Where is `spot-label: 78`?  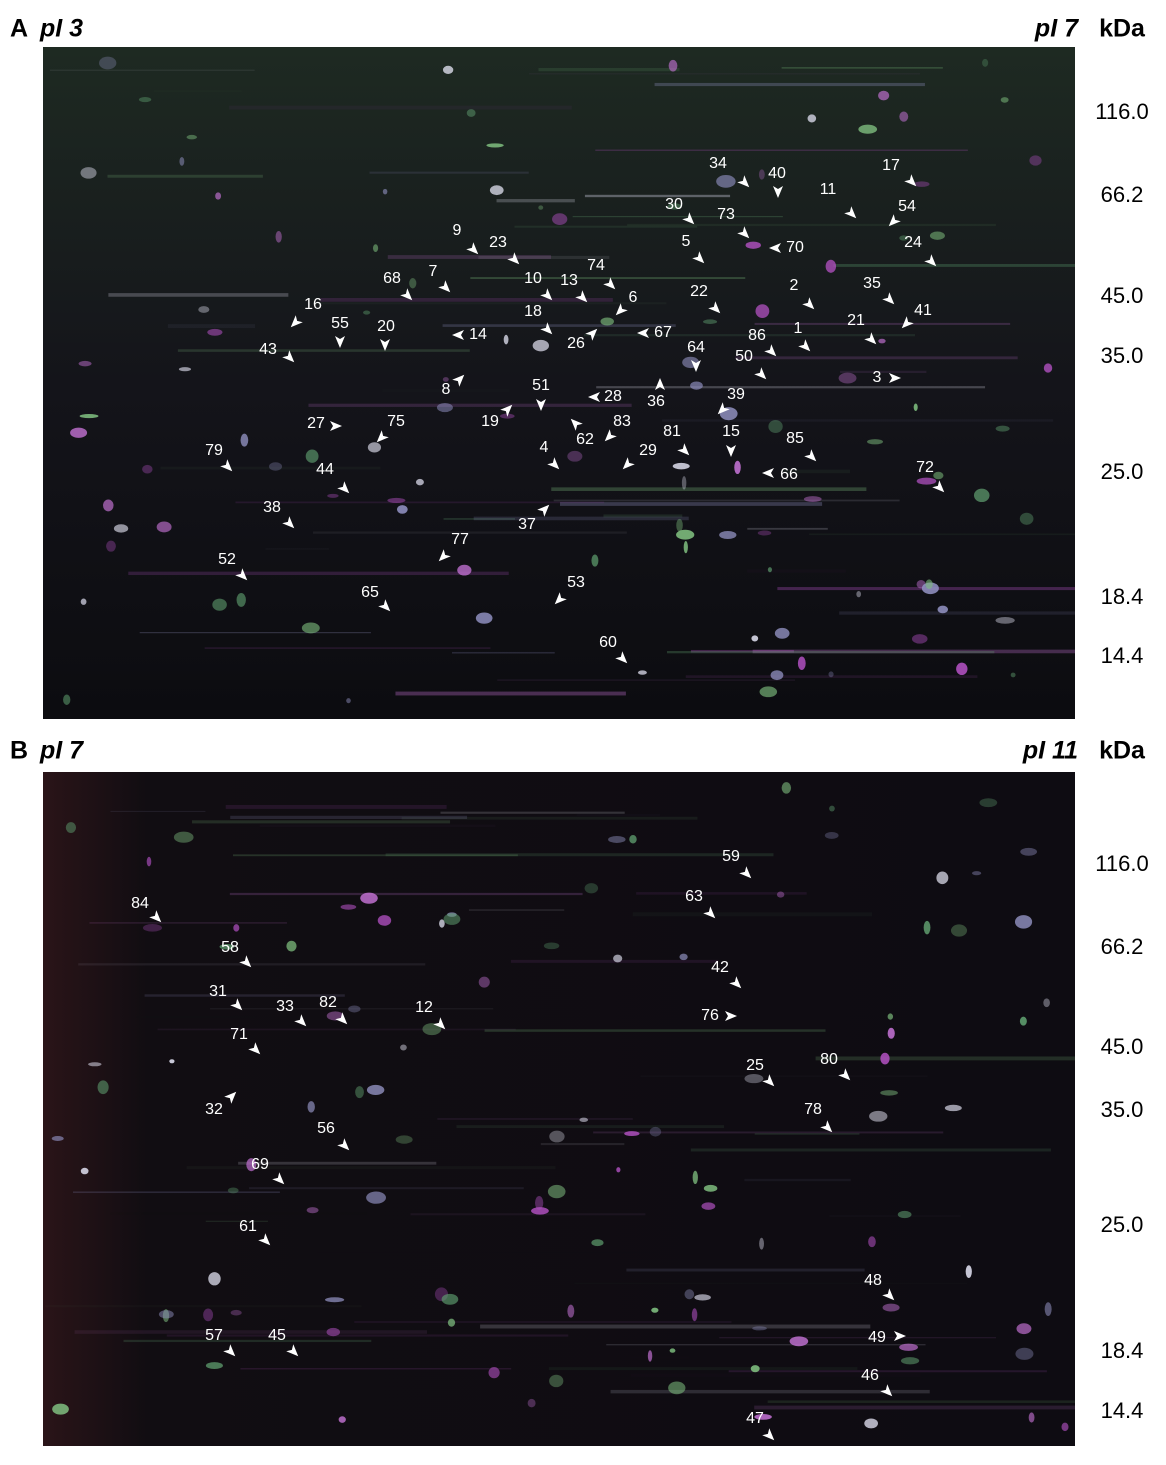 spot-label: 78 is located at coordinates (813, 1109).